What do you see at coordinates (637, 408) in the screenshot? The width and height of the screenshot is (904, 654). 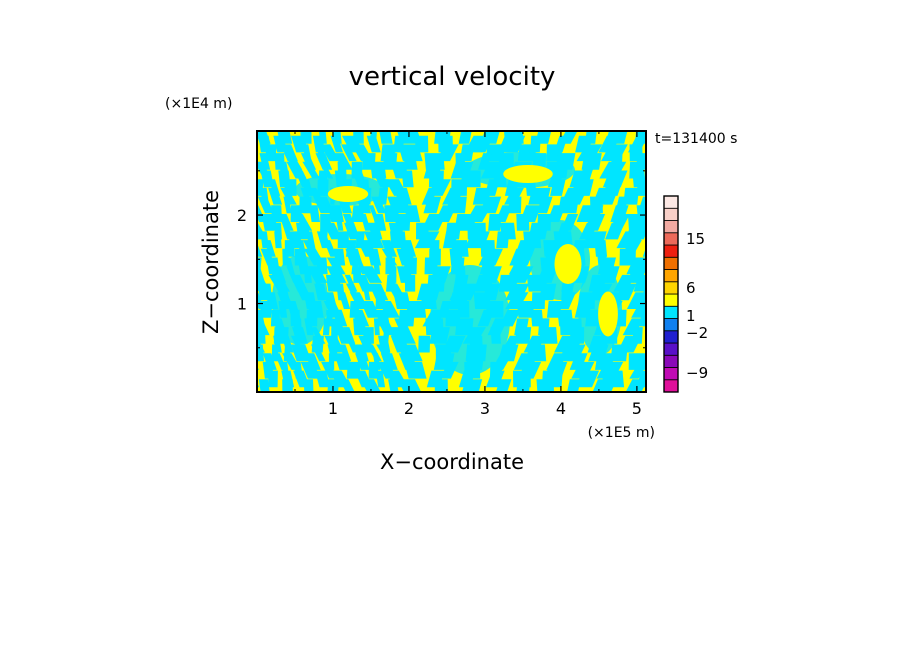 I see `x-tick-label: 5` at bounding box center [637, 408].